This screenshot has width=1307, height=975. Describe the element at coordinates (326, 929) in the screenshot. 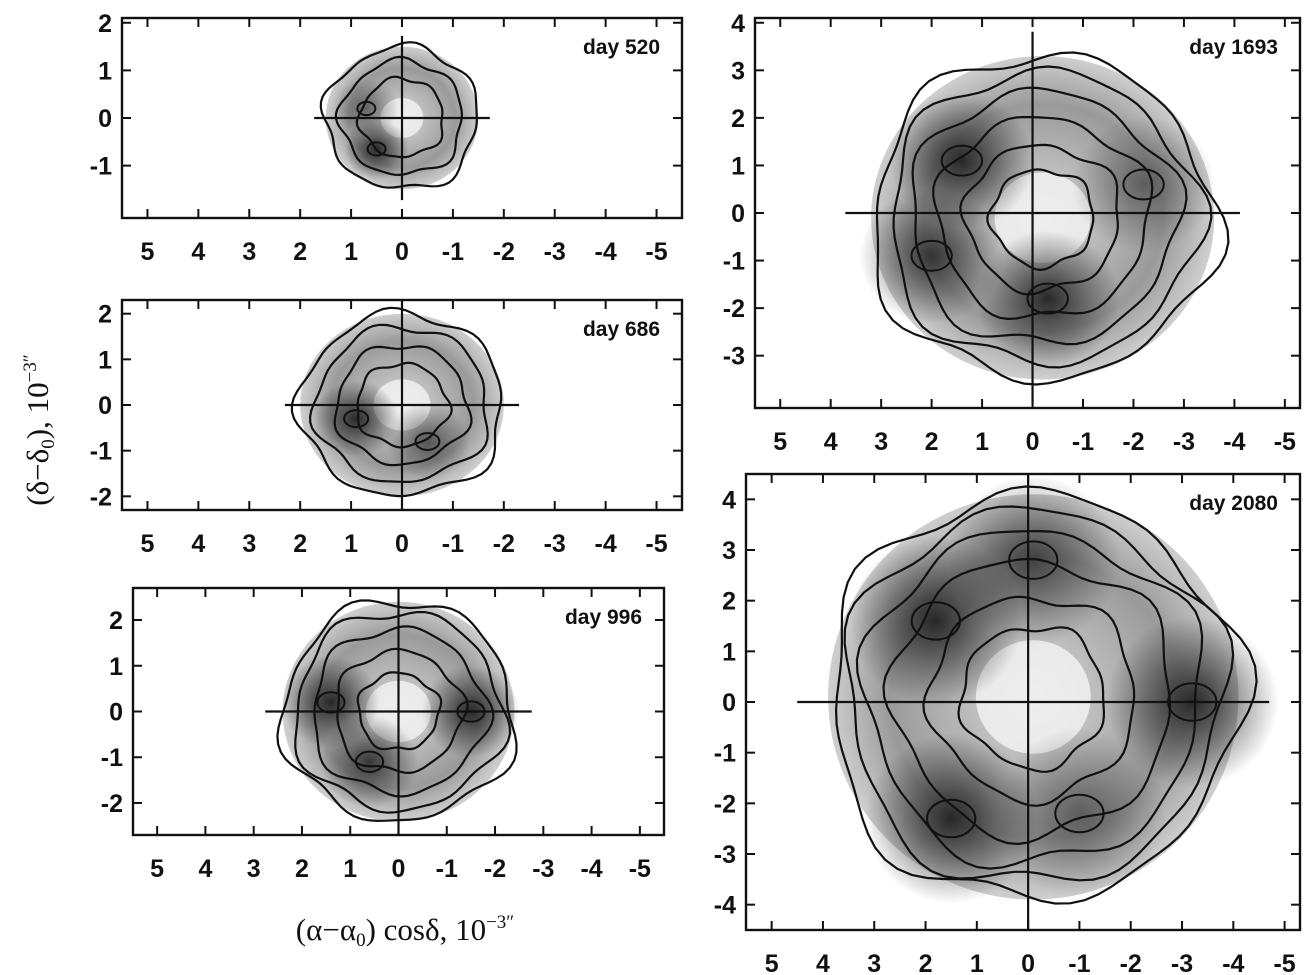

I see `xlabel-main: (α−α` at that location.